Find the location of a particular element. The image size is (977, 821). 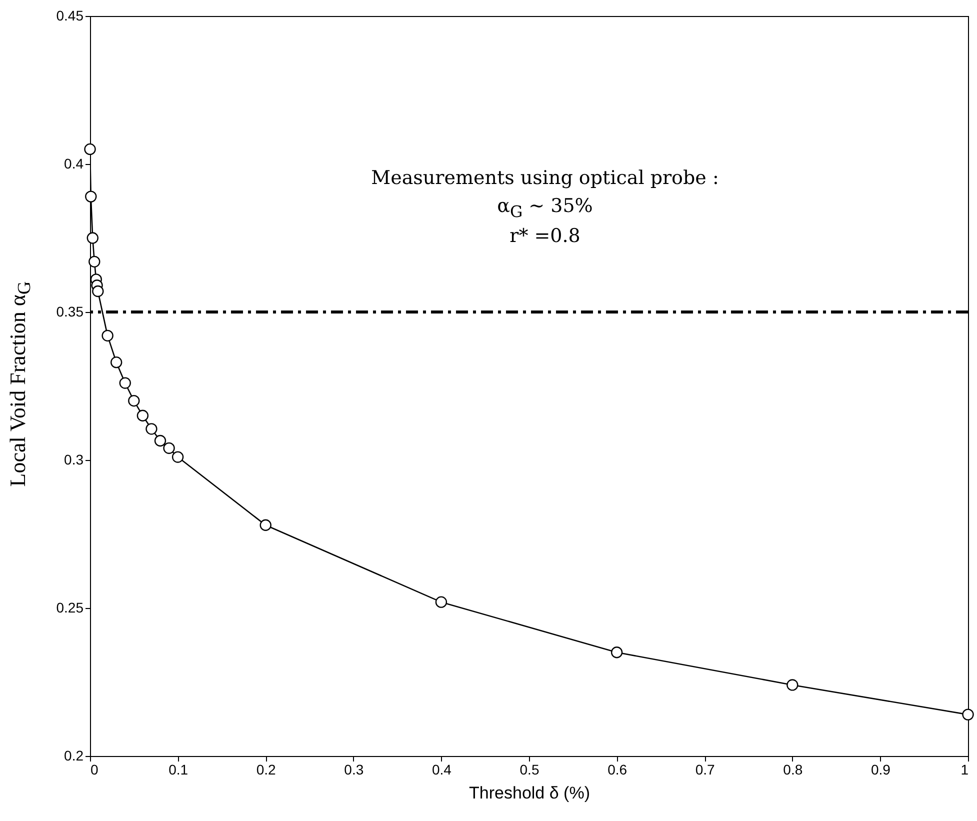

x-tick-label: 0.5 is located at coordinates (530, 770).